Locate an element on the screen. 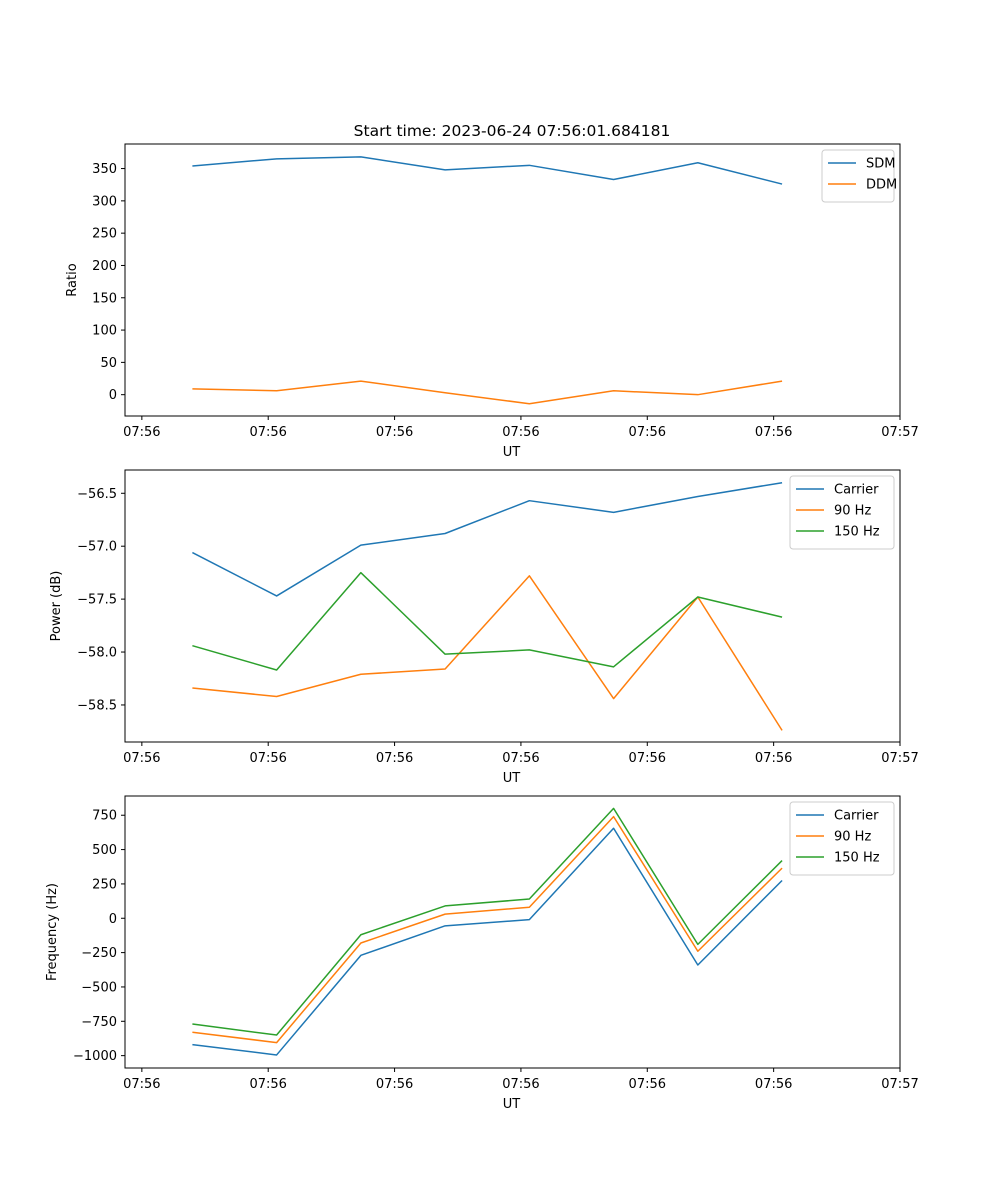 The width and height of the screenshot is (1000, 1200). y-tick-label: −56.5 is located at coordinates (97, 494).